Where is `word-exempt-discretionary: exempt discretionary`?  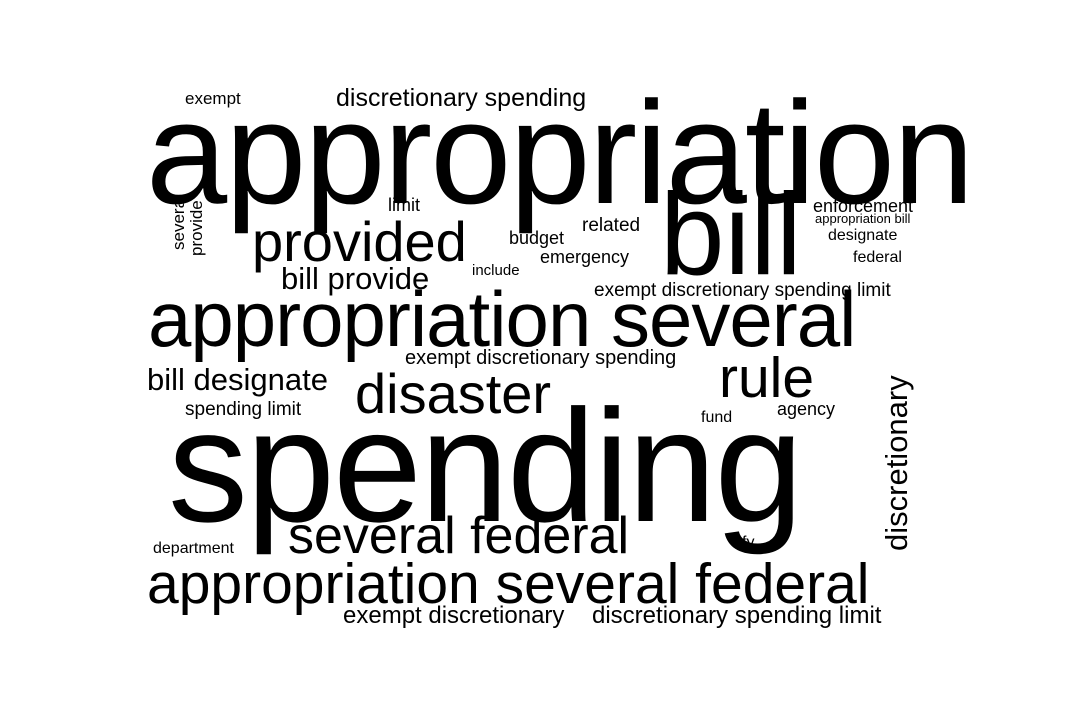 word-exempt-discretionary: exempt discretionary is located at coordinates (453, 616).